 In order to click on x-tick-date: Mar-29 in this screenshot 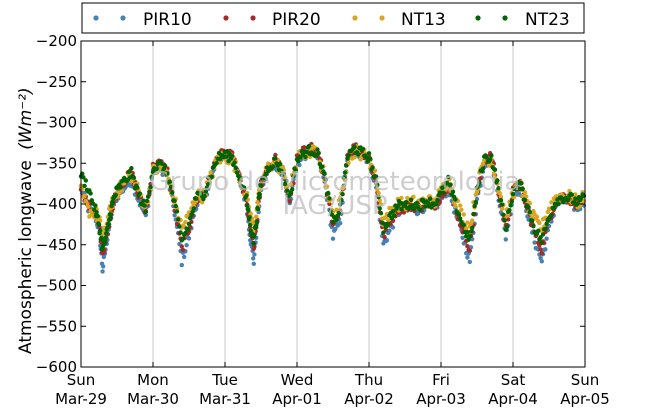, I will do `click(81, 399)`.